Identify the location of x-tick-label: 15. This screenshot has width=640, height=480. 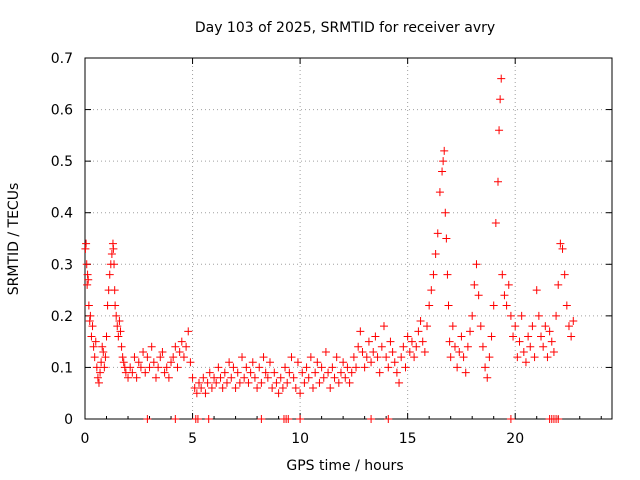
(408, 439).